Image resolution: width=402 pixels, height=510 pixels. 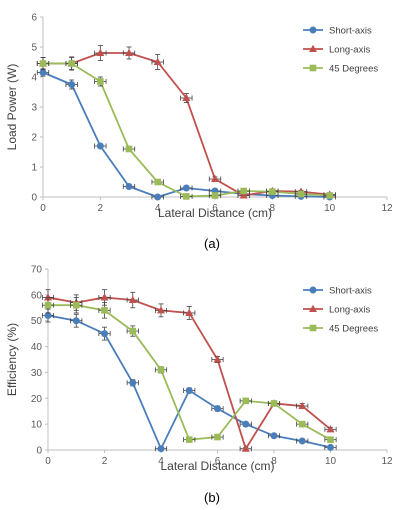 I want to click on y-tick-label: 2, so click(x=34, y=138).